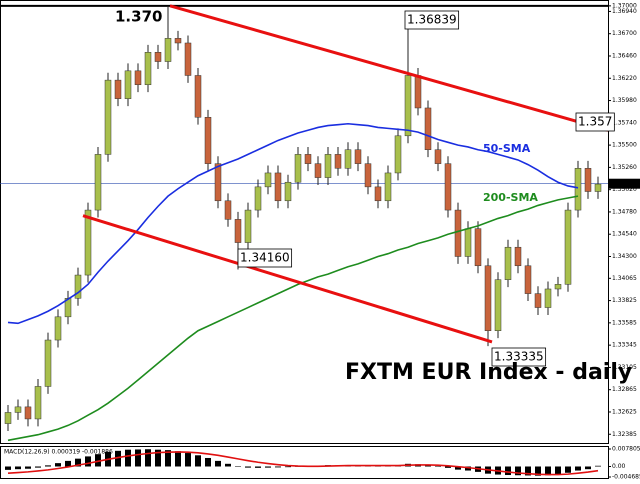 Image resolution: width=640 pixels, height=484 pixels. I want to click on y-tick-label: 1.32385, so click(624, 434).